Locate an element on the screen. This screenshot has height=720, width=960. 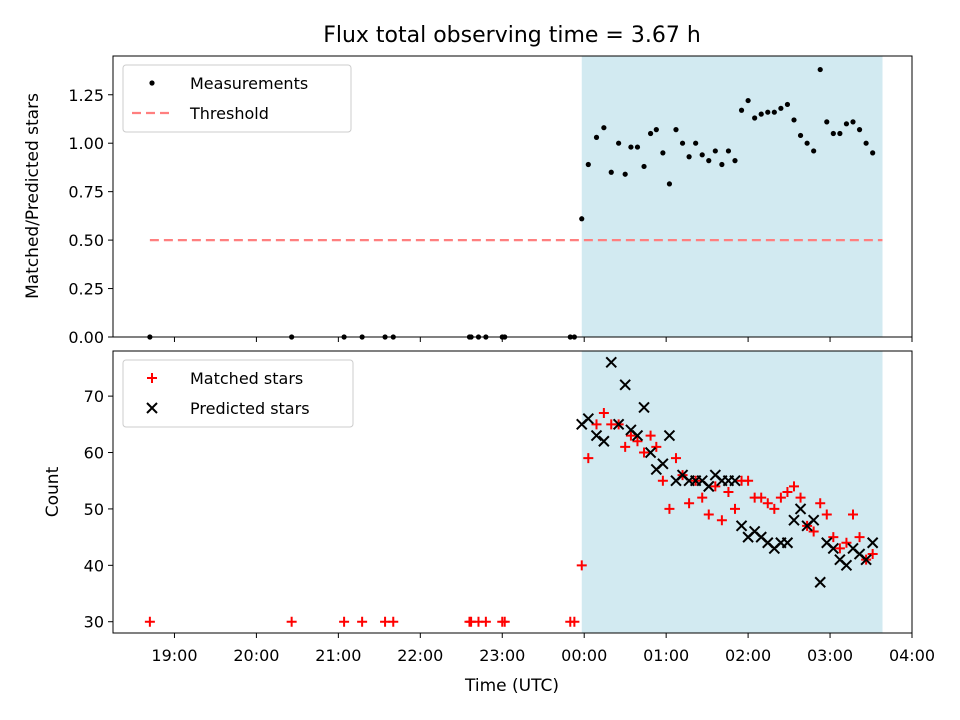
top-y-tick-label: 0.75 is located at coordinates (86, 192).